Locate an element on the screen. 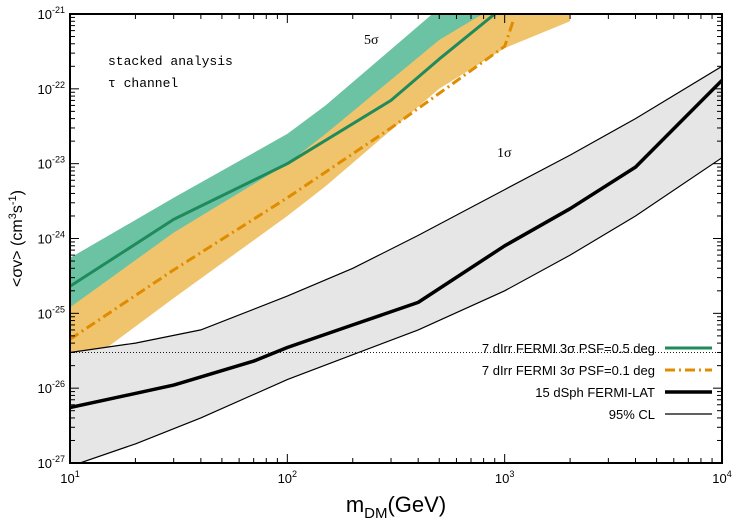  x-tick-label: 10³ is located at coordinates (504, 477).